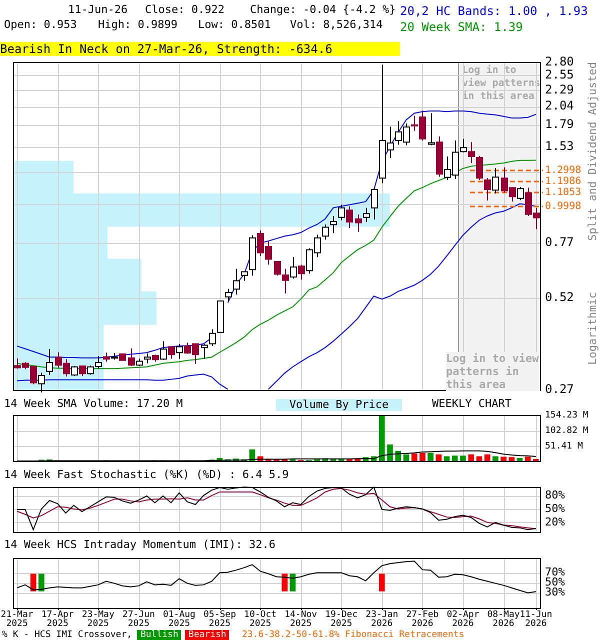 The image size is (600, 640). Describe the element at coordinates (207, 635) in the screenshot. I see `text: Bearish` at that location.